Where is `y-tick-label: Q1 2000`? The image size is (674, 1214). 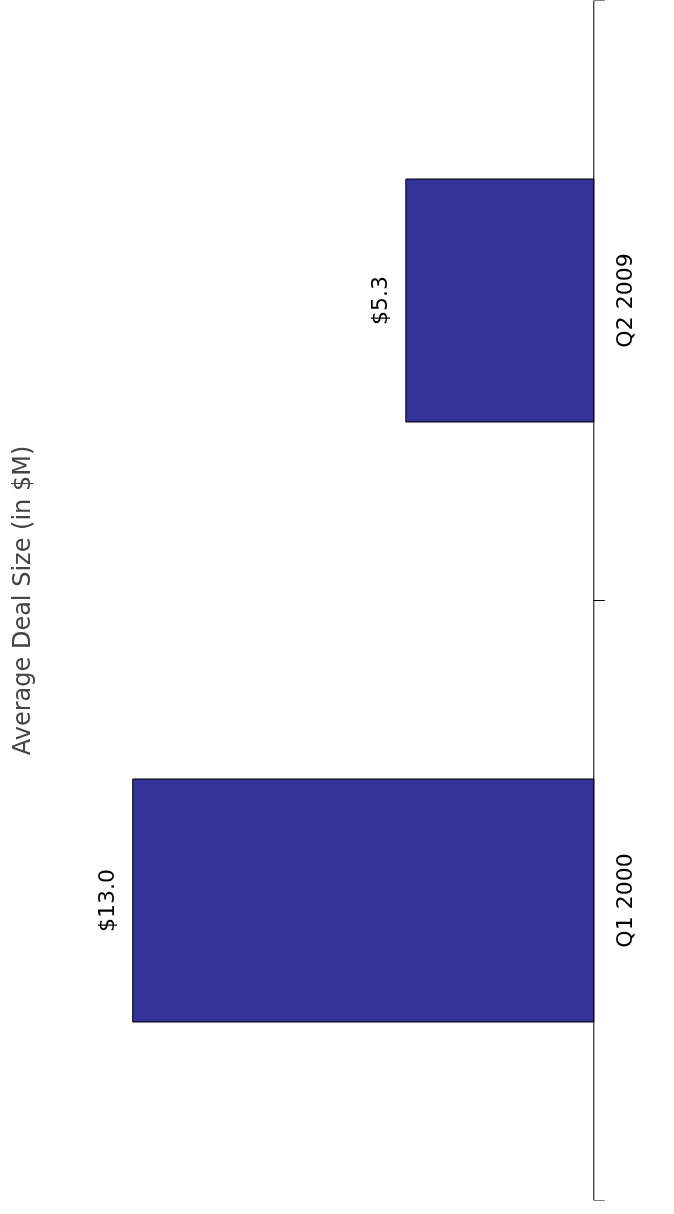
y-tick-label: Q1 2000 is located at coordinates (624, 900).